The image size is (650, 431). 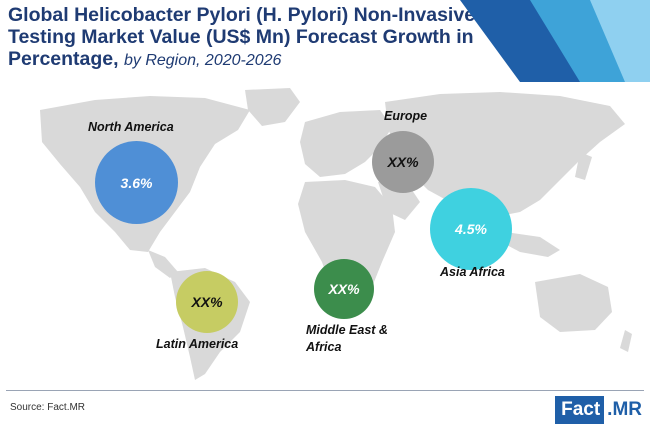 What do you see at coordinates (325, 390) in the screenshot?
I see `footer-divider` at bounding box center [325, 390].